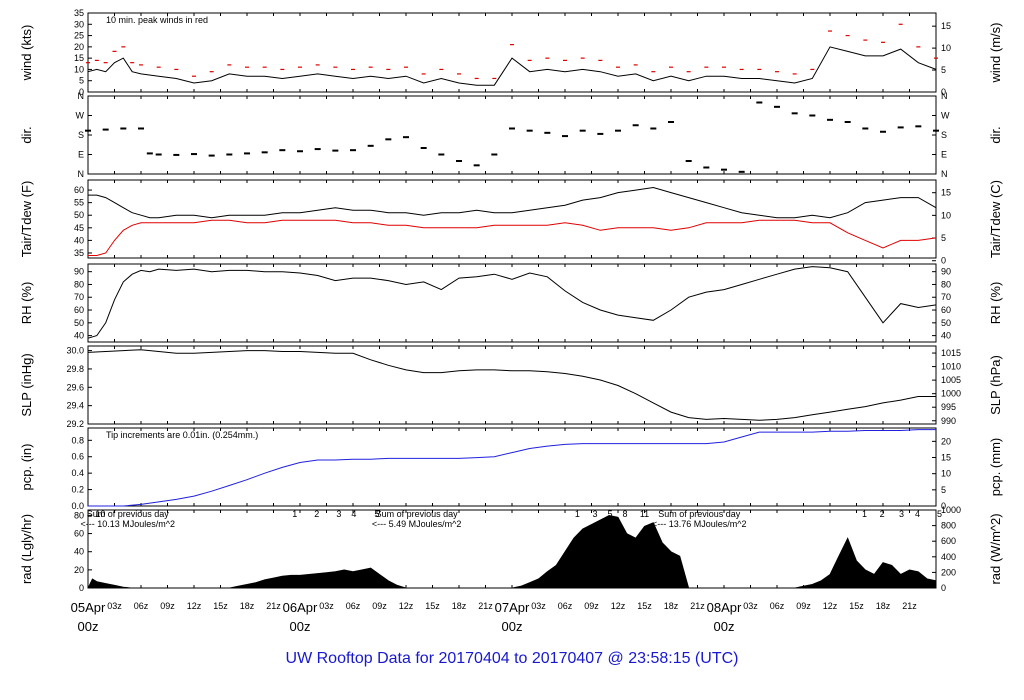 This screenshot has width=1024, height=700. I want to click on pcp-ytick-label: 0.0, so click(77, 506).